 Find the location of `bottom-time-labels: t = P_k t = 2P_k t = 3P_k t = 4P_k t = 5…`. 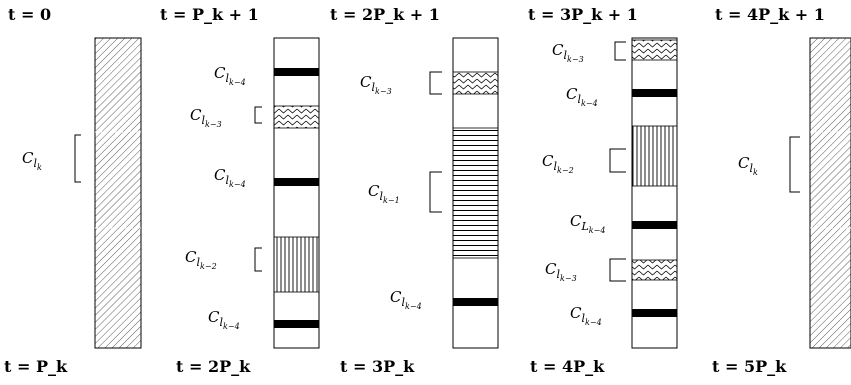

bottom-time-labels: t = P_k t = 2P_k t = 3P_k t = 4P_k t = 5… is located at coordinates (395, 366).